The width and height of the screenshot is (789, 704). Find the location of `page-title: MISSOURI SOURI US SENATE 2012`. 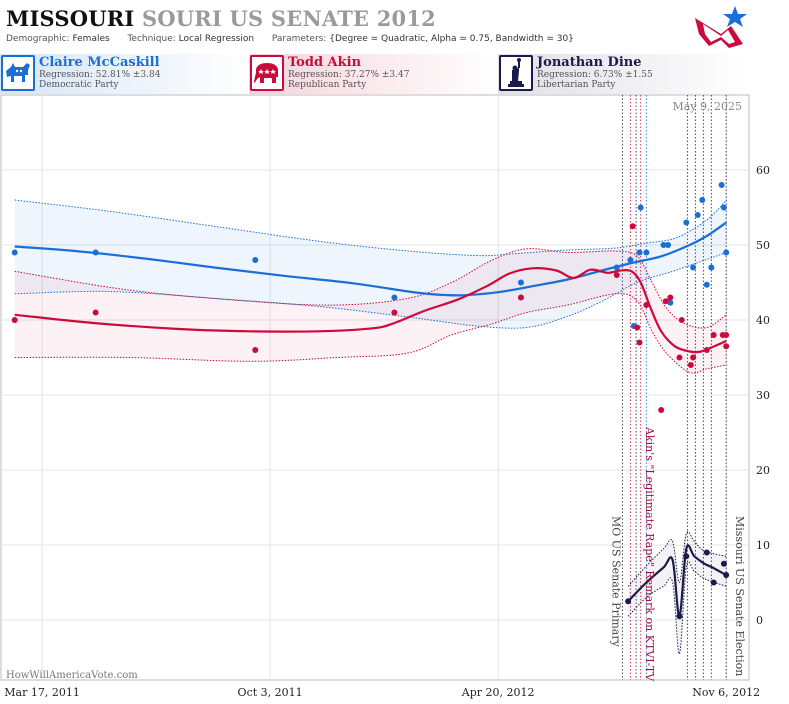

page-title: MISSOURI SOURI US SENATE 2012 is located at coordinates (221, 18).